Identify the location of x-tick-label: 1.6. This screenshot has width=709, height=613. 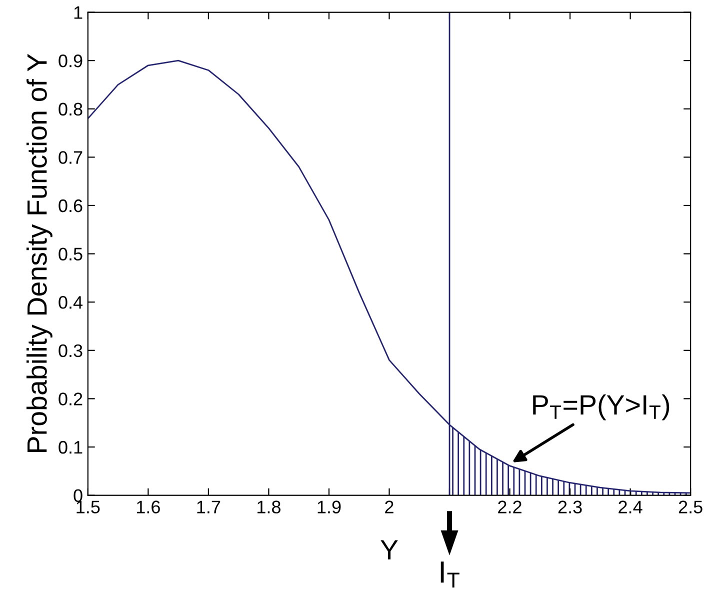
(148, 507).